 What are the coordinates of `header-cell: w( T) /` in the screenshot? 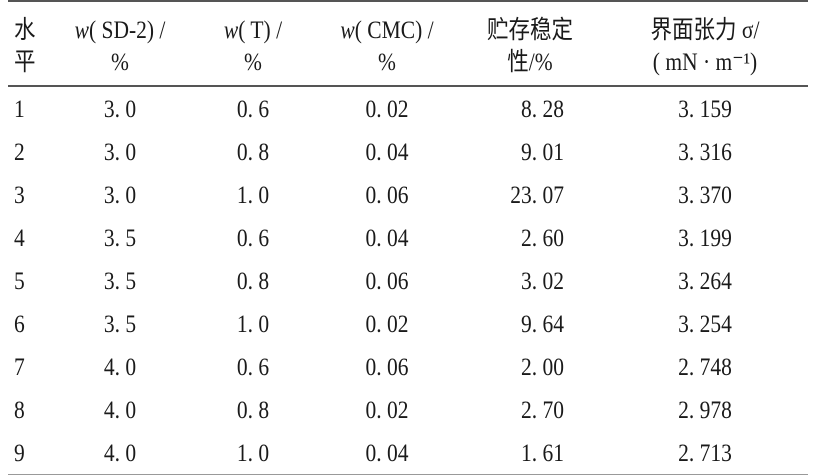 It's located at (252, 31).